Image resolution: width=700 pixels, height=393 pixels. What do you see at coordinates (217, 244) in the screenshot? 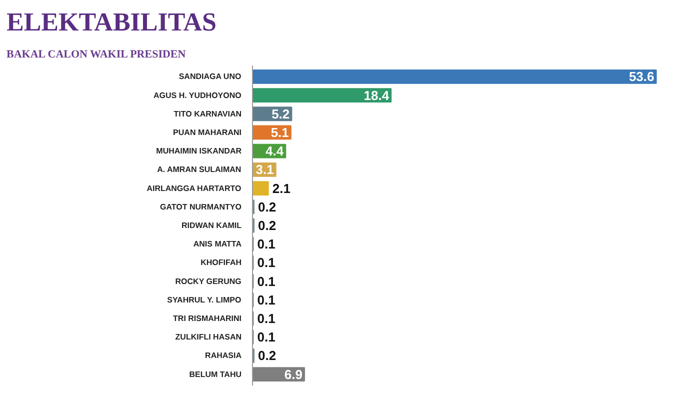
I see `y-tick-label: ANIS MATTA` at bounding box center [217, 244].